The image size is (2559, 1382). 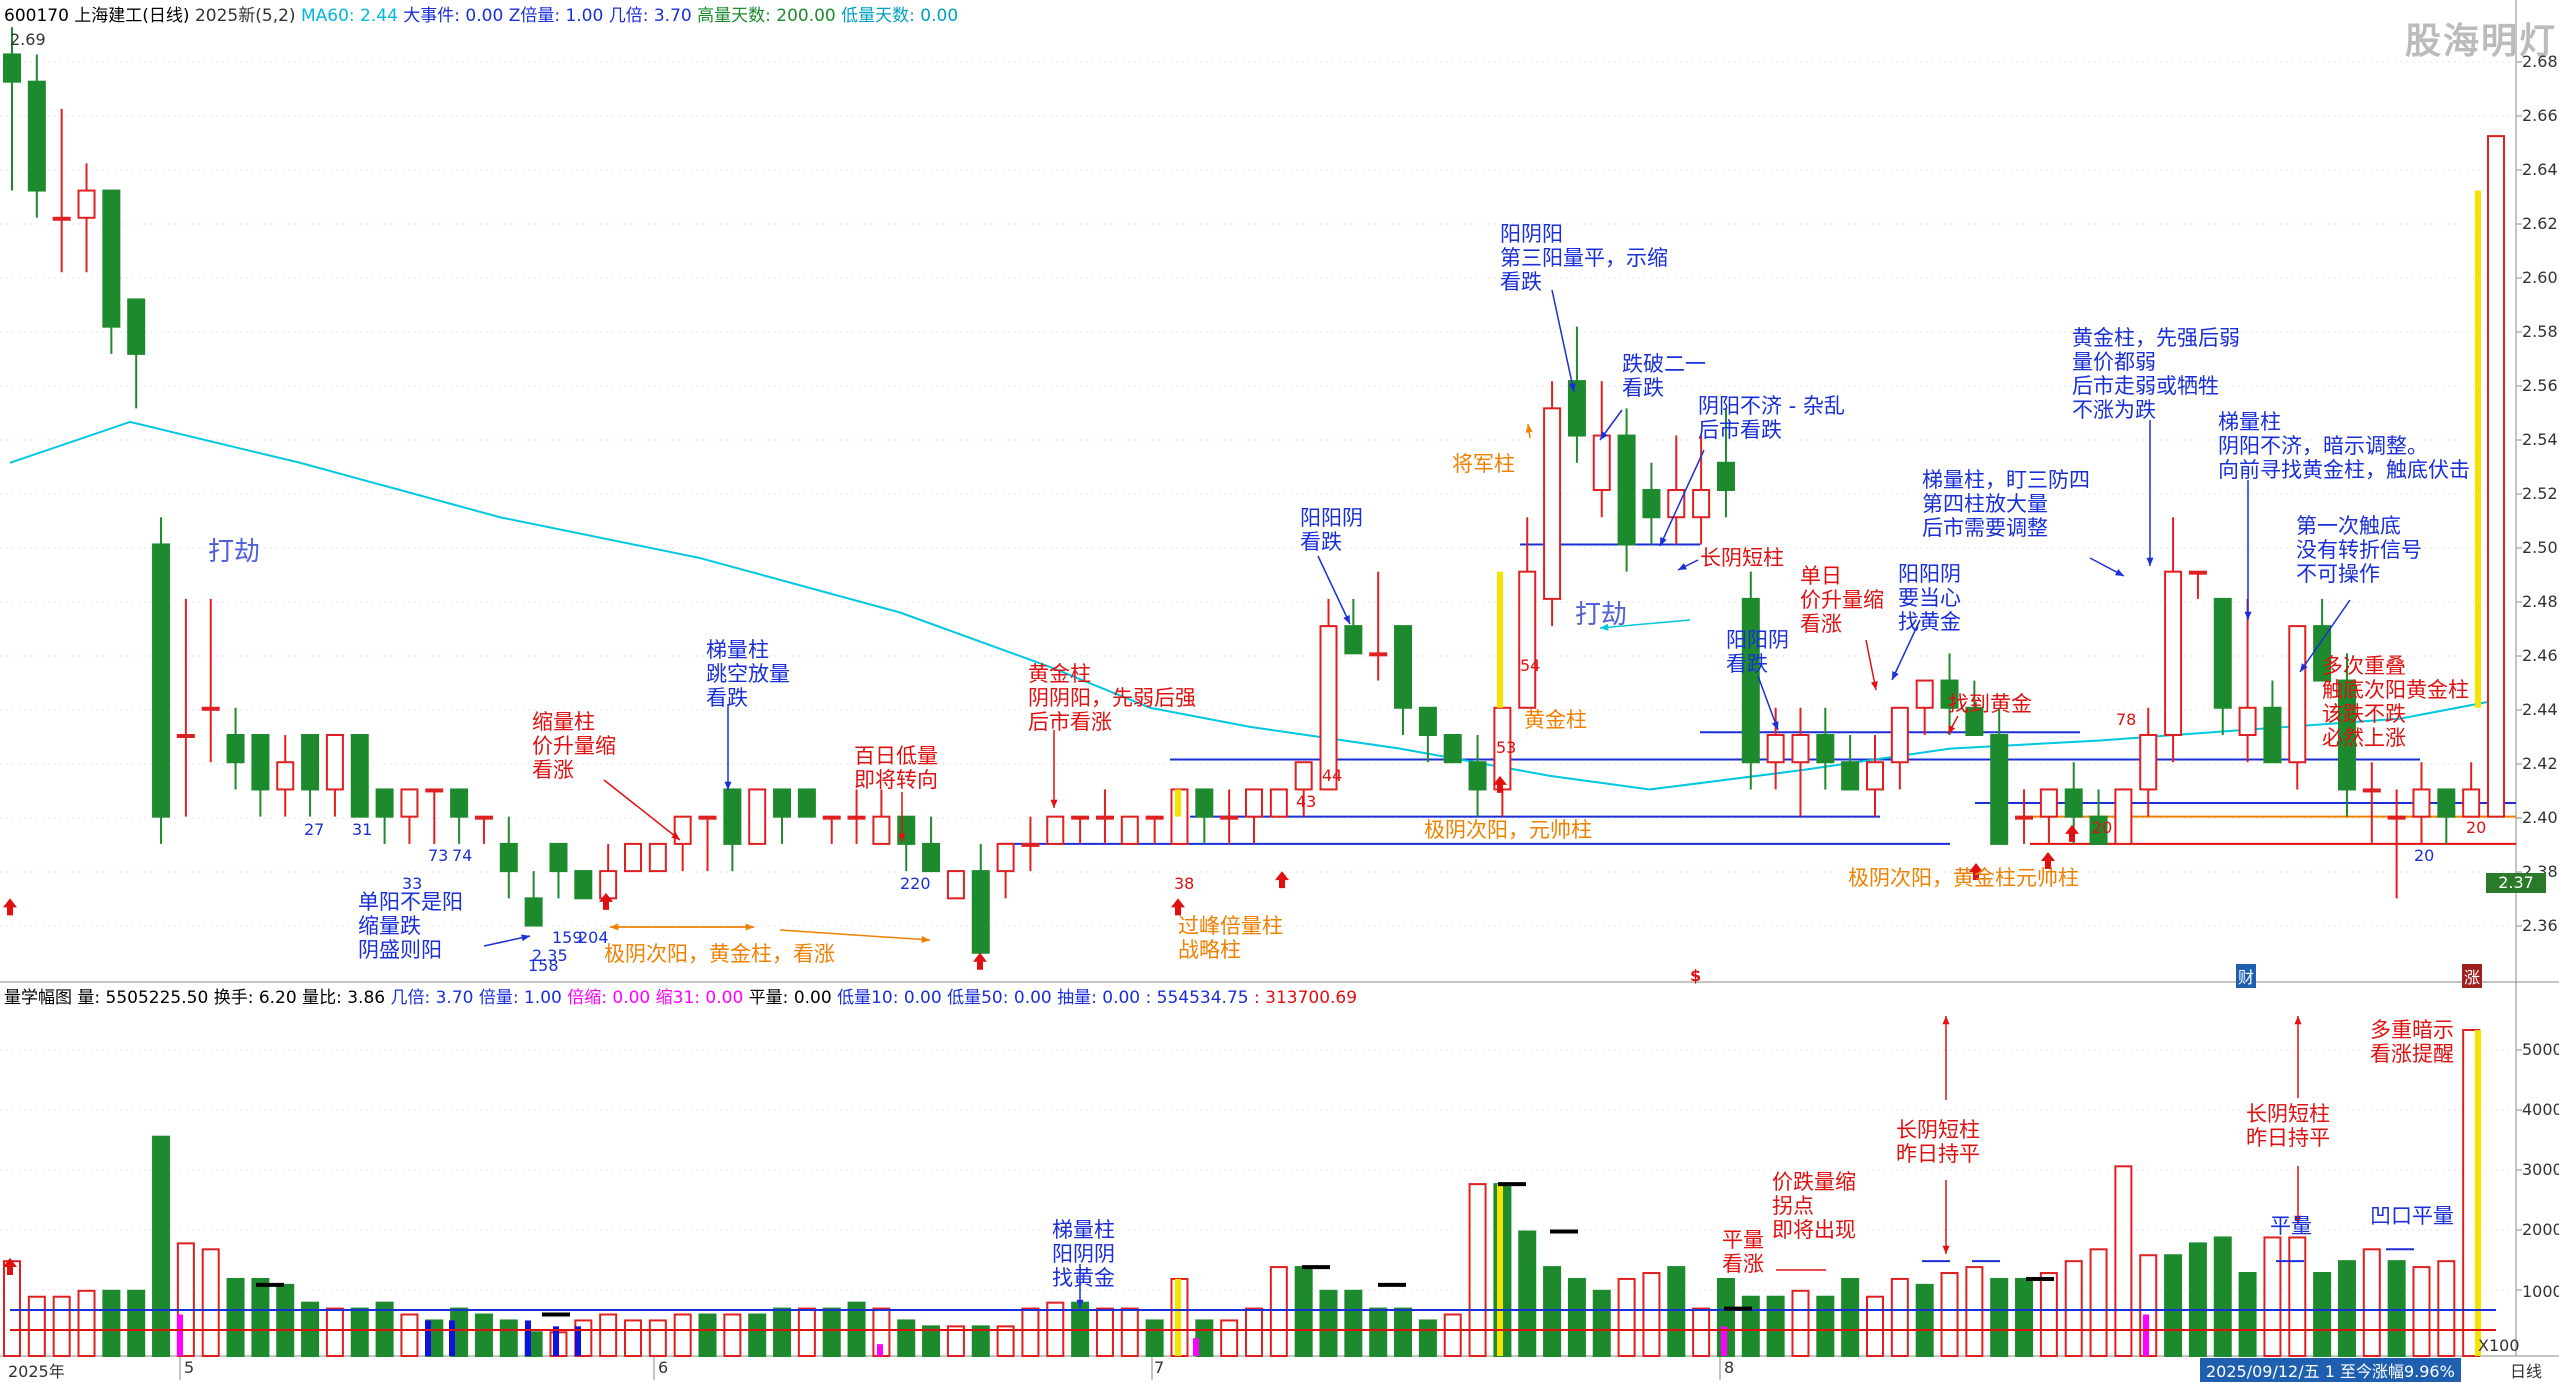 What do you see at coordinates (2478, 449) in the screenshot?
I see `highlight-bar` at bounding box center [2478, 449].